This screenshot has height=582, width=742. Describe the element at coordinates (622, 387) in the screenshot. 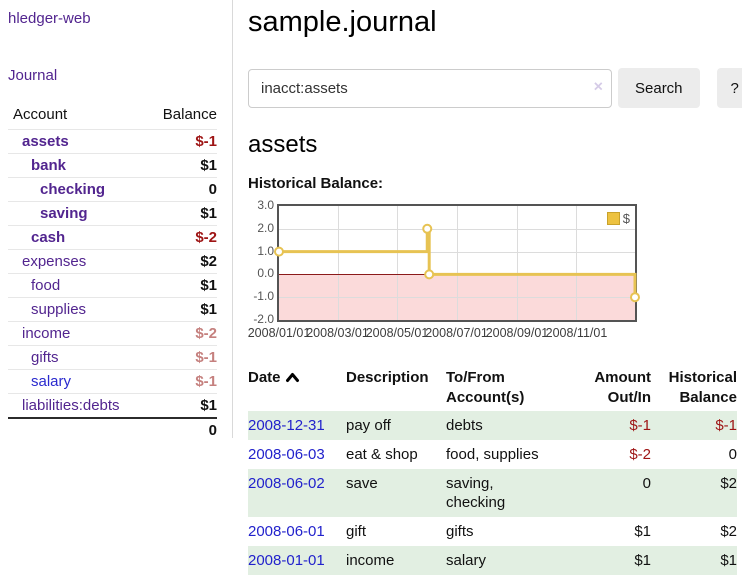

I see `amount-column-header: Amount Out/In` at that location.